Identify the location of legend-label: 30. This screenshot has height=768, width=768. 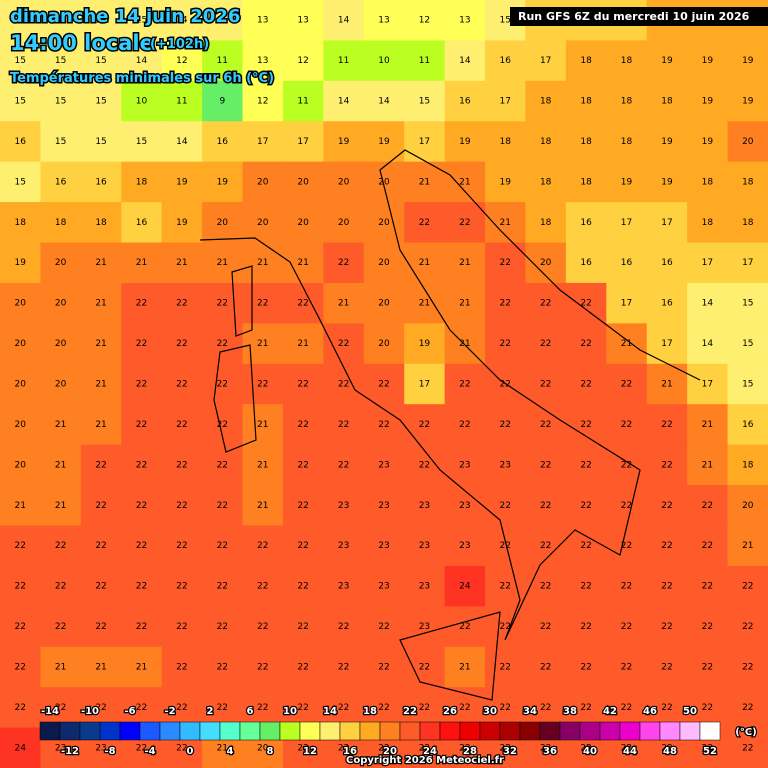
(490, 711).